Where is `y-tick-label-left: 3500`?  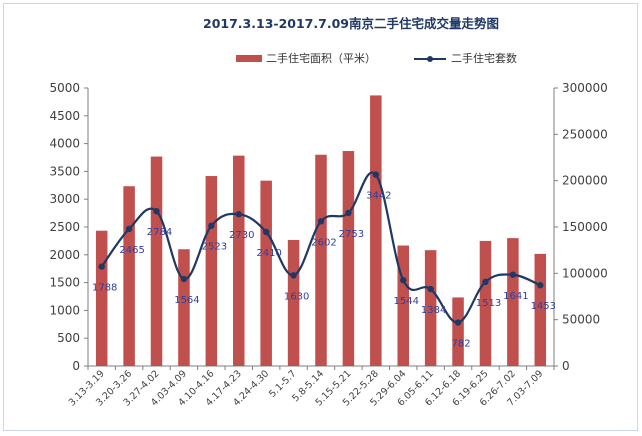 y-tick-label-left: 3500 is located at coordinates (64, 171).